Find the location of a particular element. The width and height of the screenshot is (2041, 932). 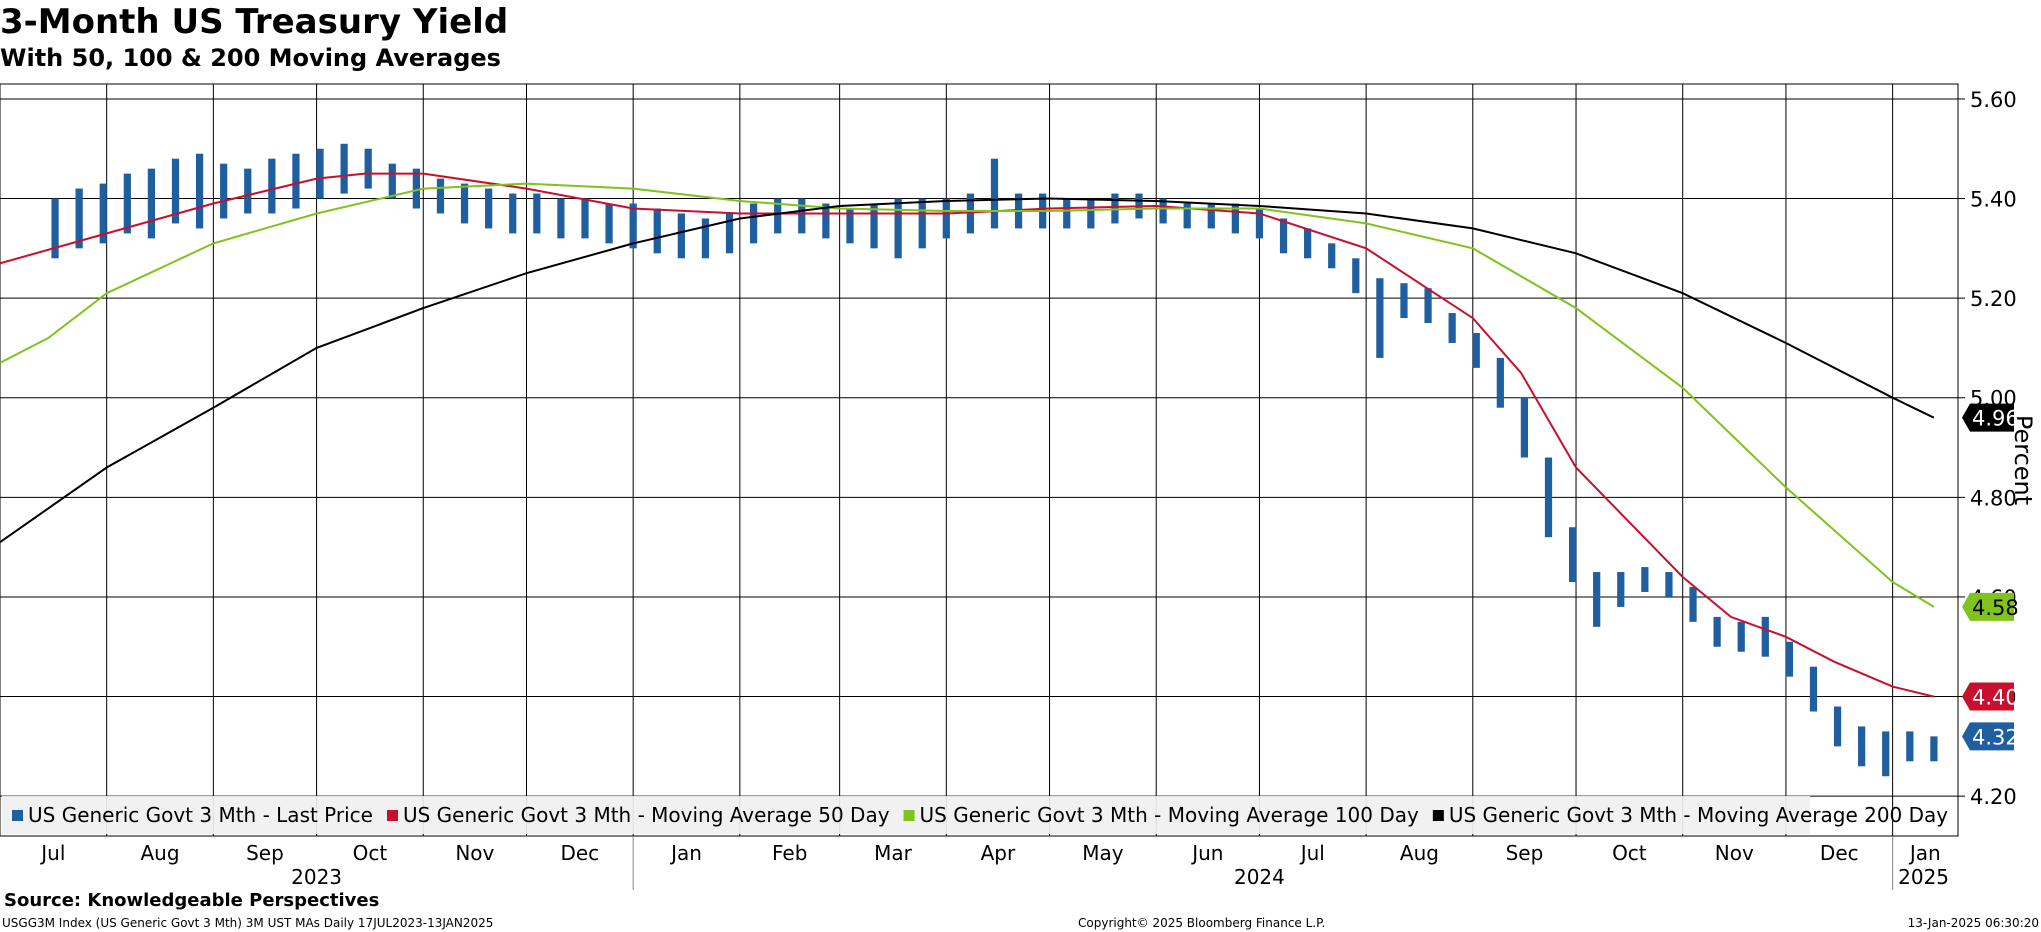

y-tick-label: 5.40 is located at coordinates (1993, 200).